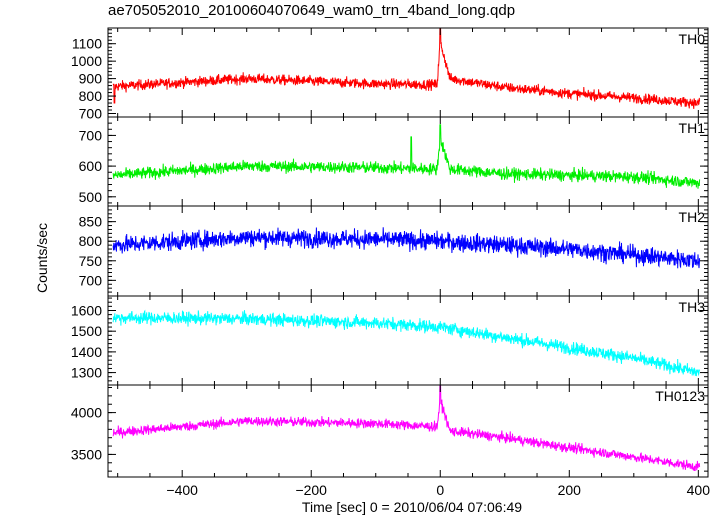  Describe the element at coordinates (91, 197) in the screenshot. I see `y-tick-label: 500` at that location.